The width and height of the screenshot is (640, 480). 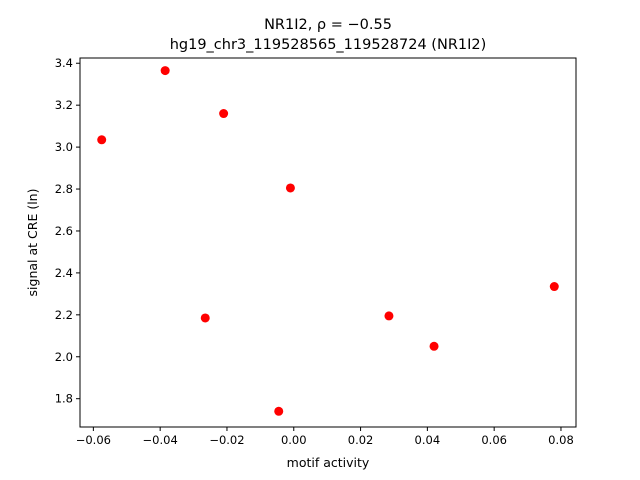 What do you see at coordinates (93, 440) in the screenshot?
I see `x-tick-label: −0.06` at bounding box center [93, 440].